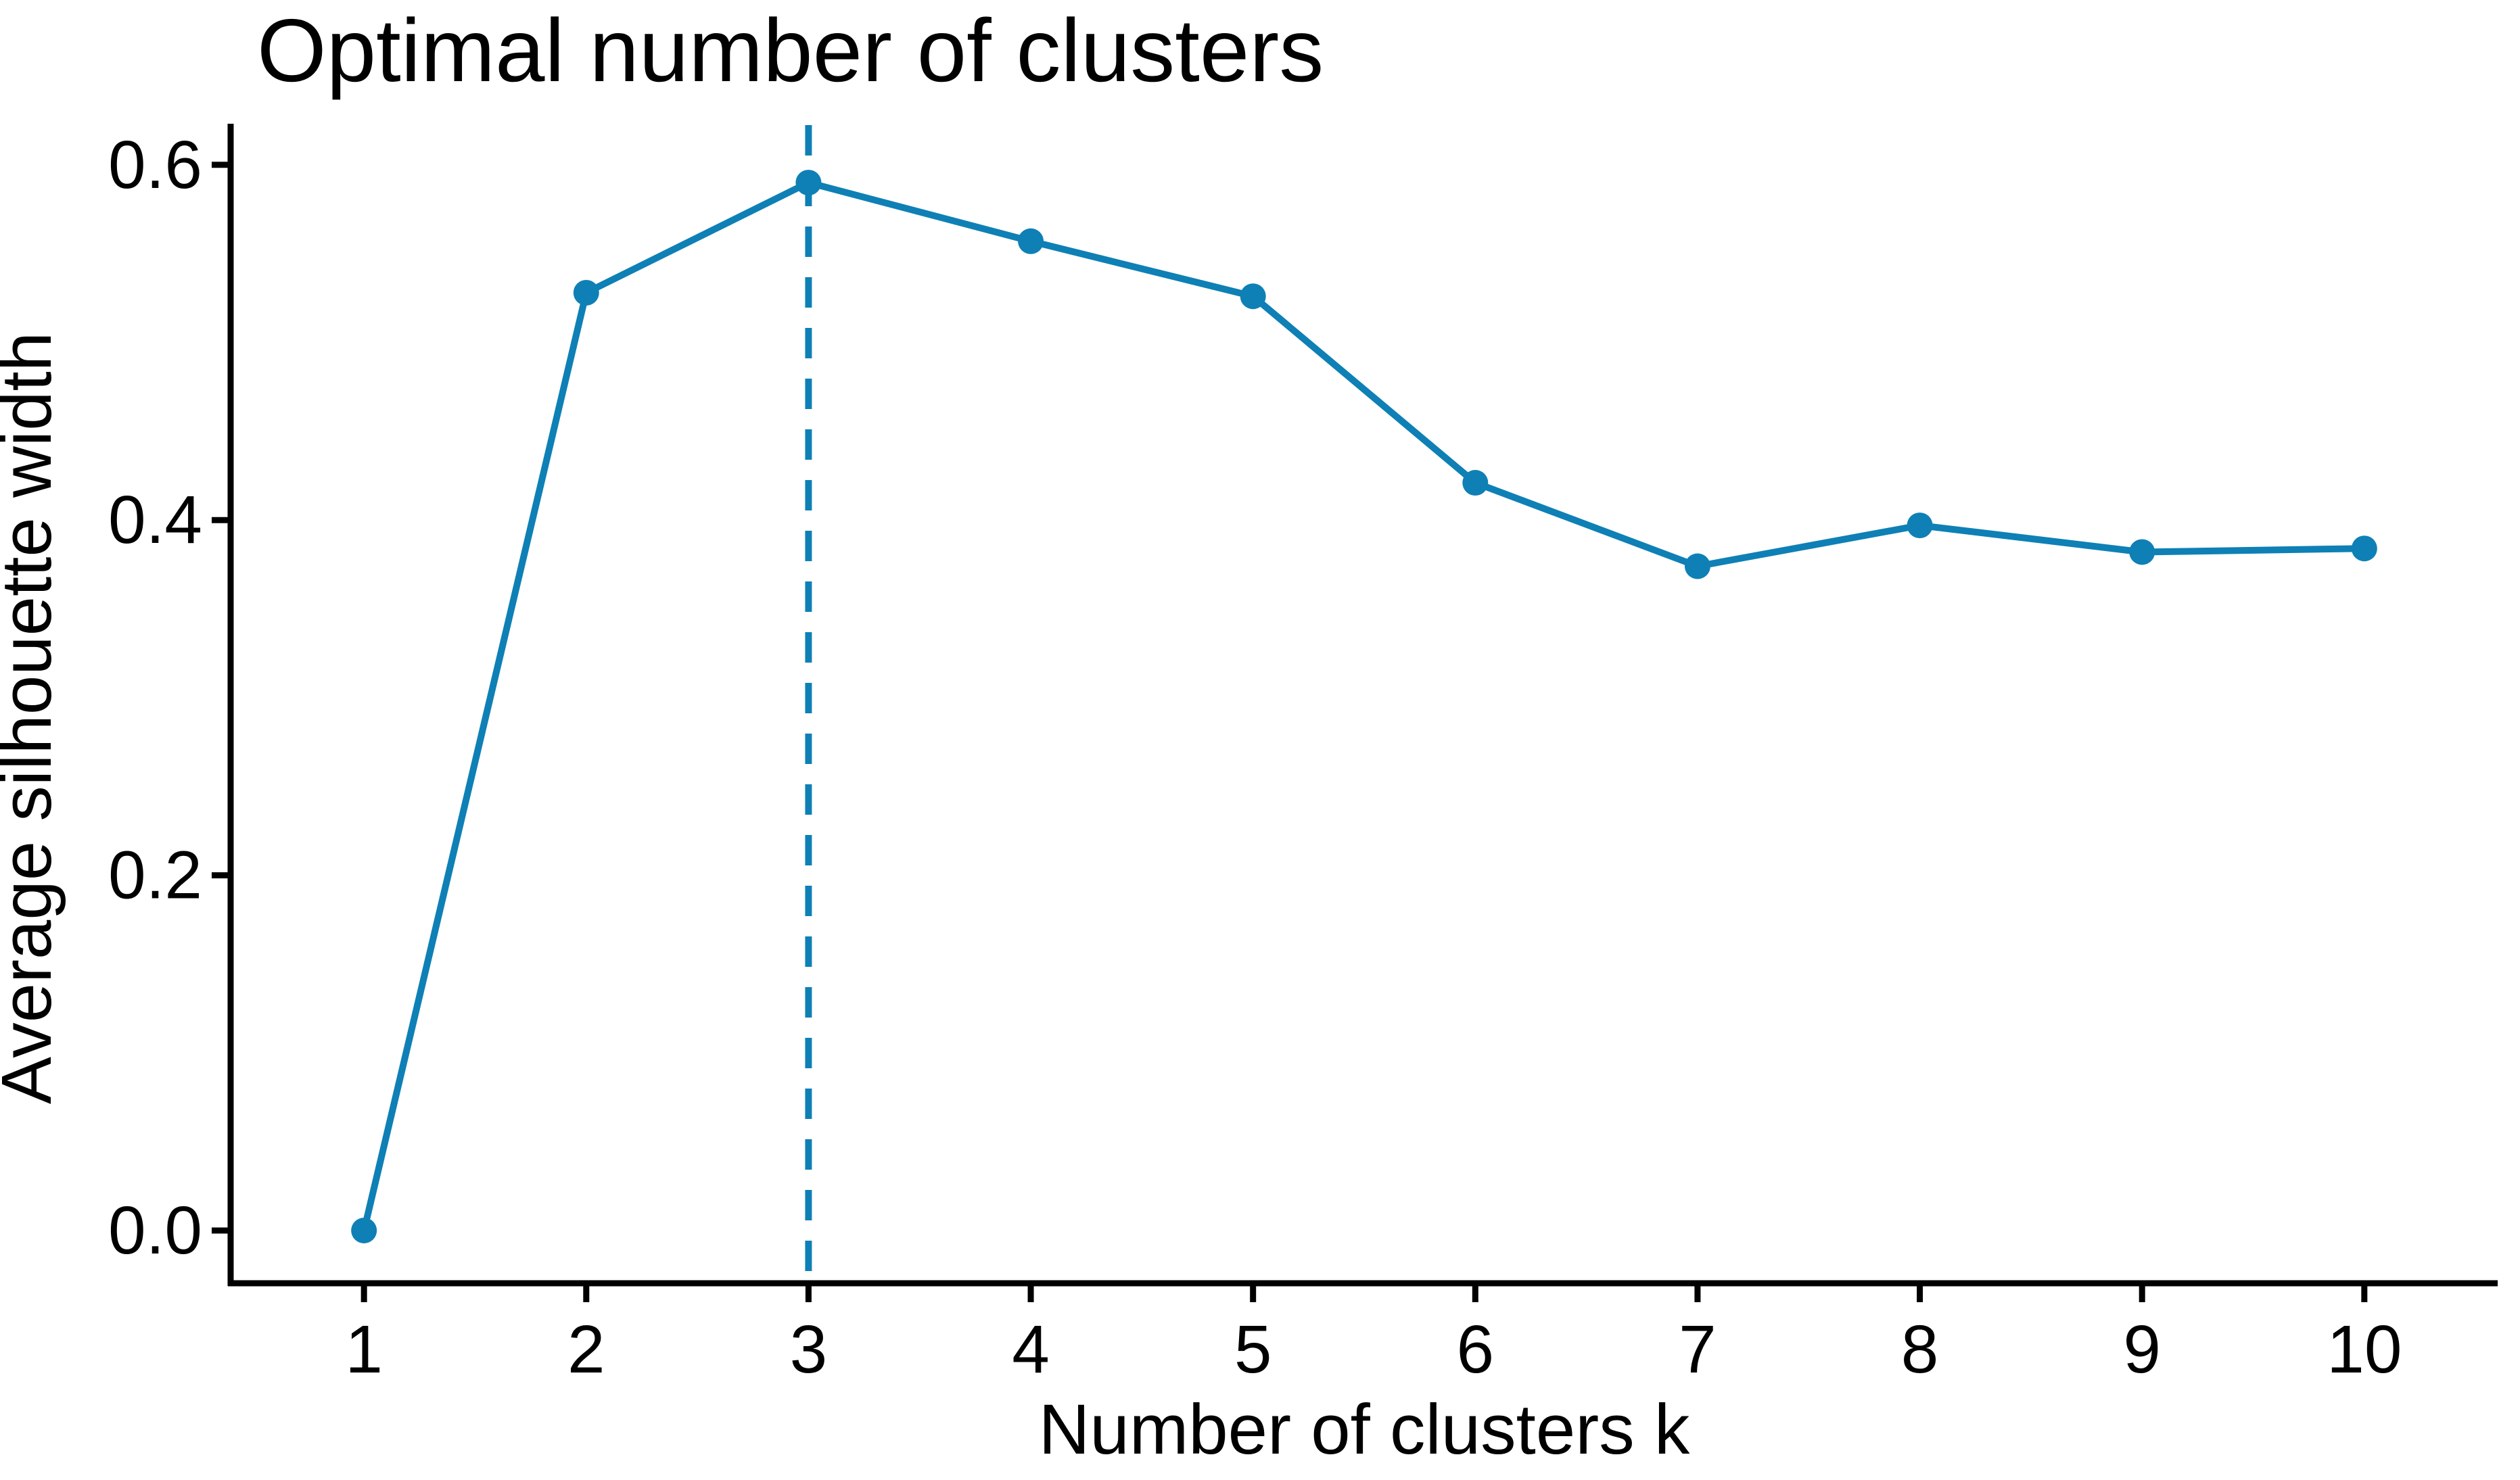 Image resolution: width=2520 pixels, height=1480 pixels. Describe the element at coordinates (1364, 1429) in the screenshot. I see `x-axis-title: Number of clusters k` at that location.